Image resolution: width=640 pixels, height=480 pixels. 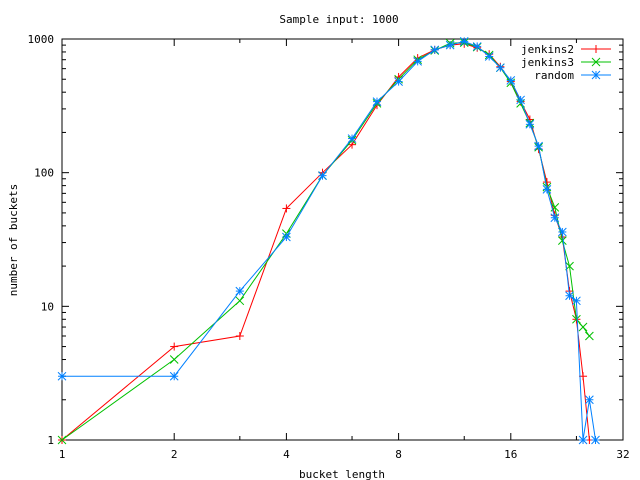 I want to click on x-tick-label: 8, so click(x=398, y=454).